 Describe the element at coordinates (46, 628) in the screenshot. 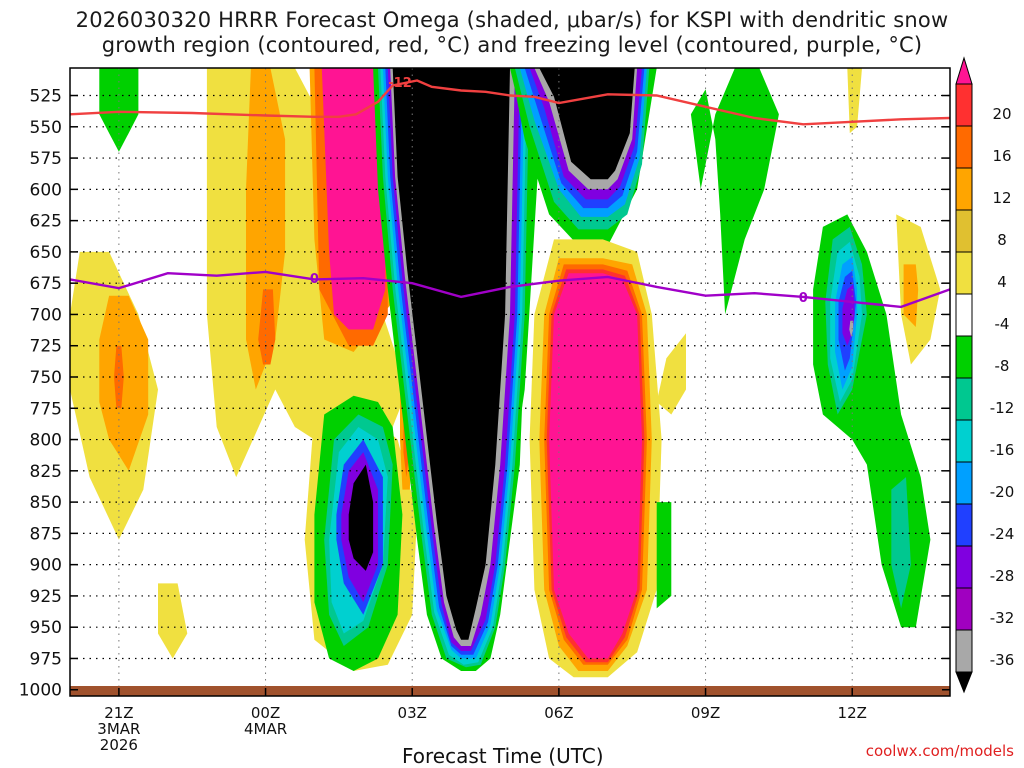

I see `ytick-label-950: 950` at that location.